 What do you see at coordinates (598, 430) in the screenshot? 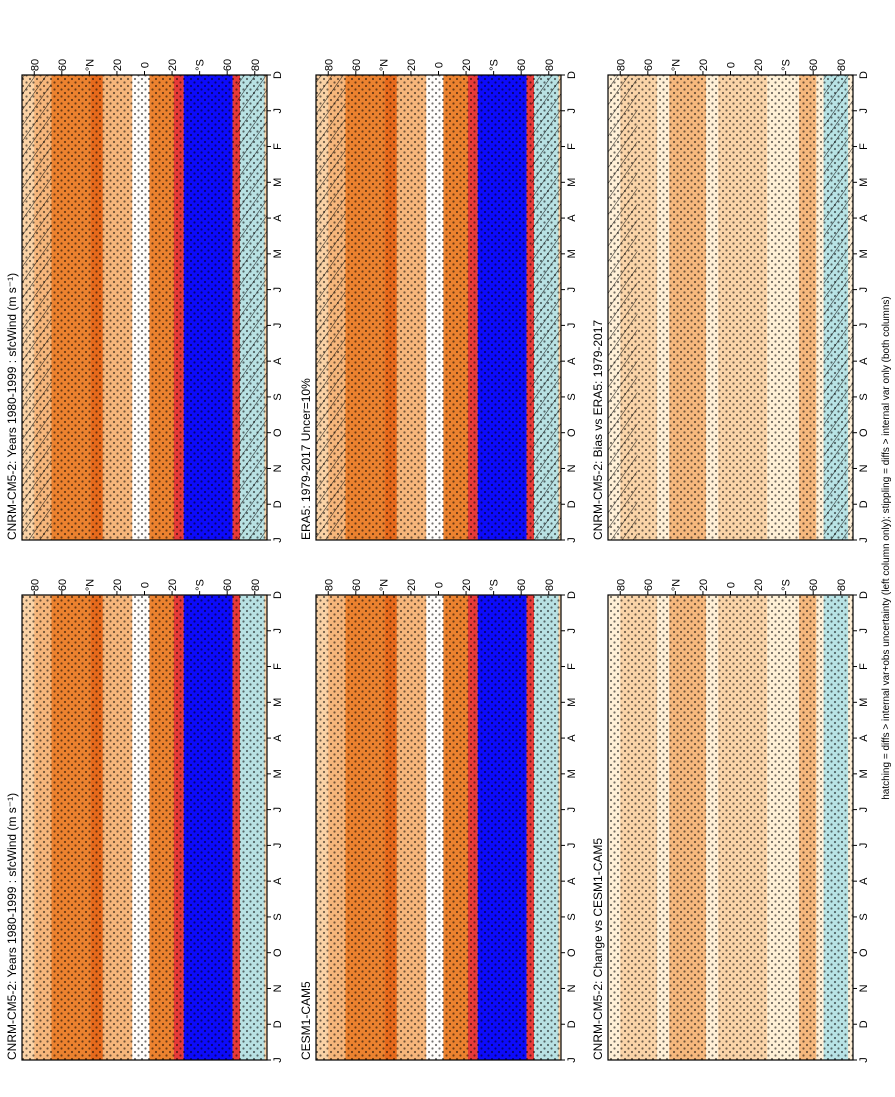
I see `panel-title: CNRM-CM5-2: Bias vs ERA5: 1979-2017` at bounding box center [598, 430].